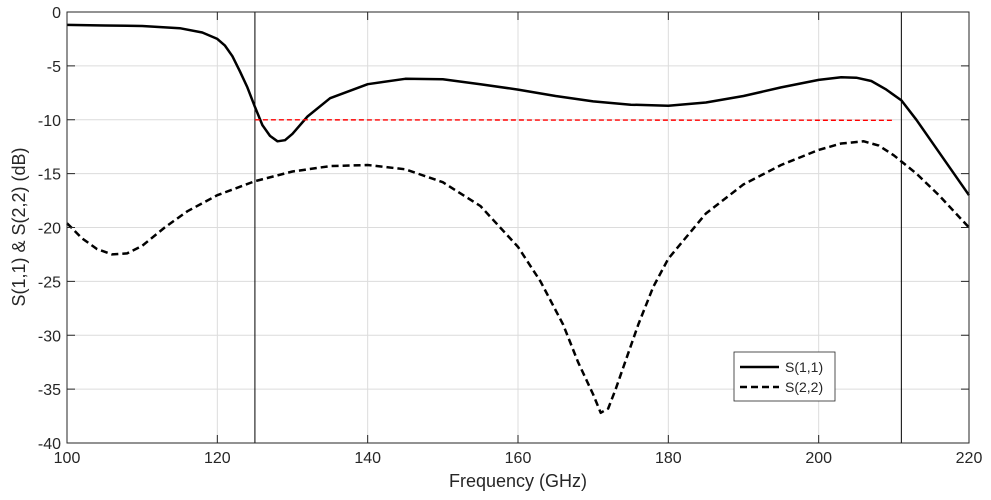  I want to click on y-tick-label: -35, so click(49, 390).